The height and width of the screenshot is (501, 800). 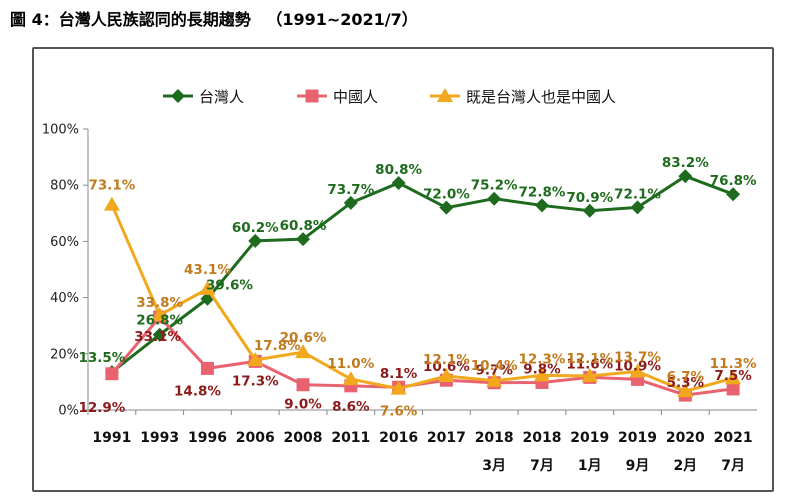 What do you see at coordinates (637, 358) in the screenshot?
I see `series-both-data-label: 13.7%` at bounding box center [637, 358].